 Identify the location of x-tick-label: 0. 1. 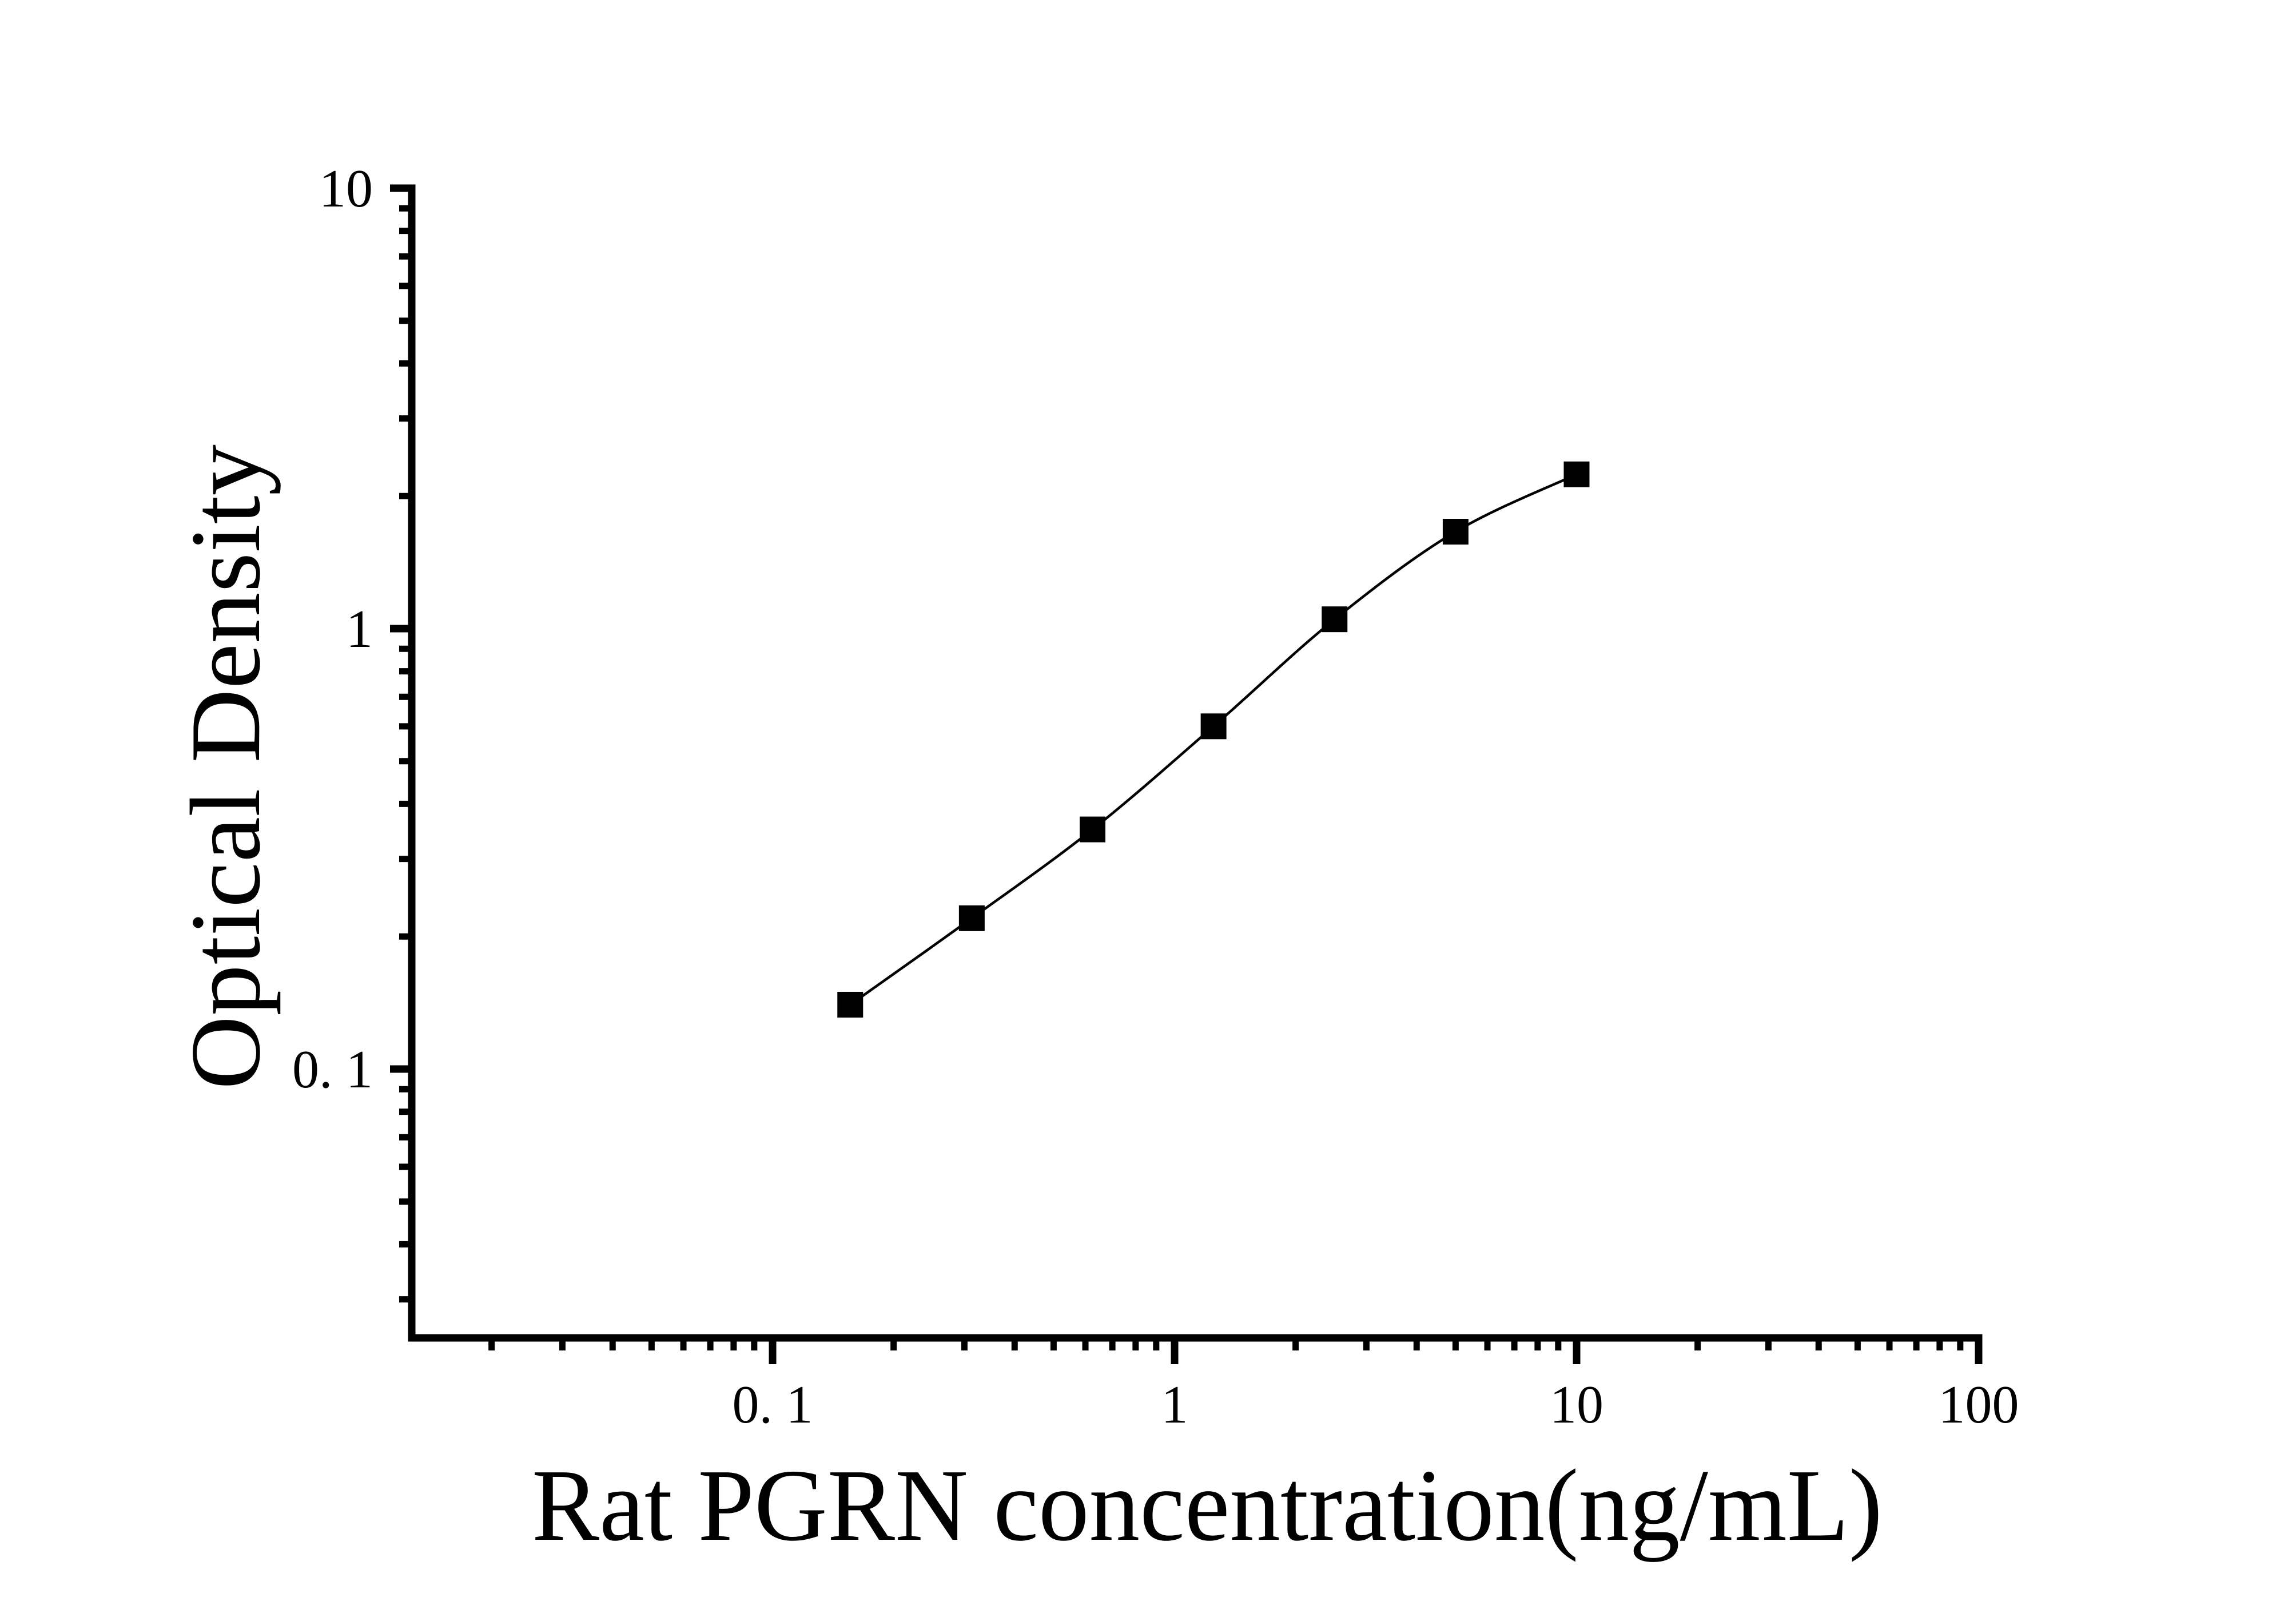
(773, 1405).